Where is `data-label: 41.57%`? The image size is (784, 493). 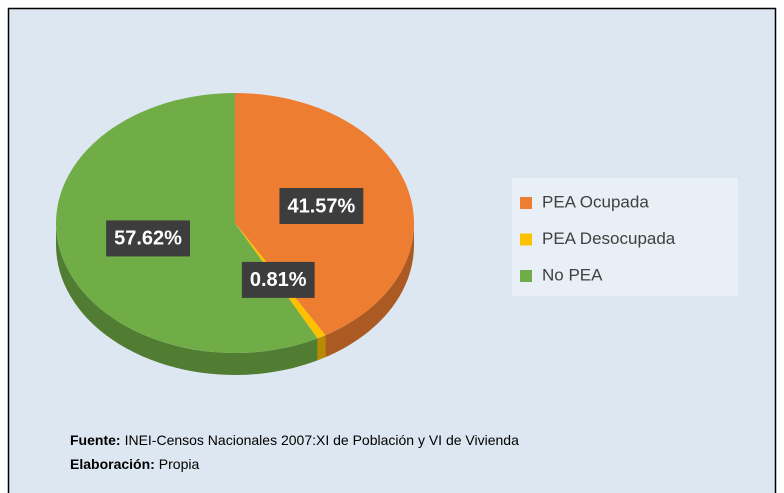 data-label: 41.57% is located at coordinates (321, 206).